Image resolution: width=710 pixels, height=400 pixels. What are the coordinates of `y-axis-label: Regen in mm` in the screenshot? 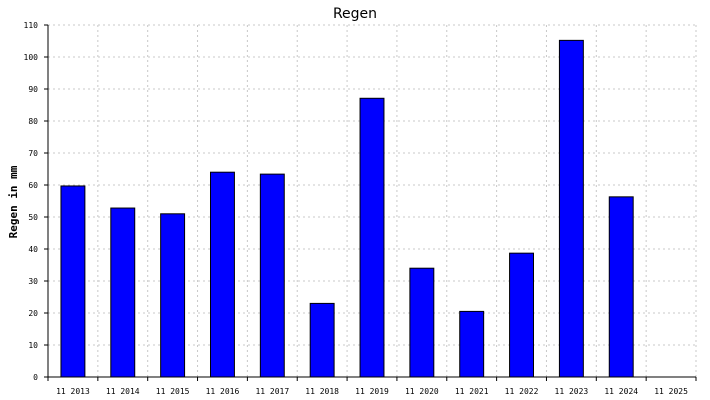 It's located at (13, 201).